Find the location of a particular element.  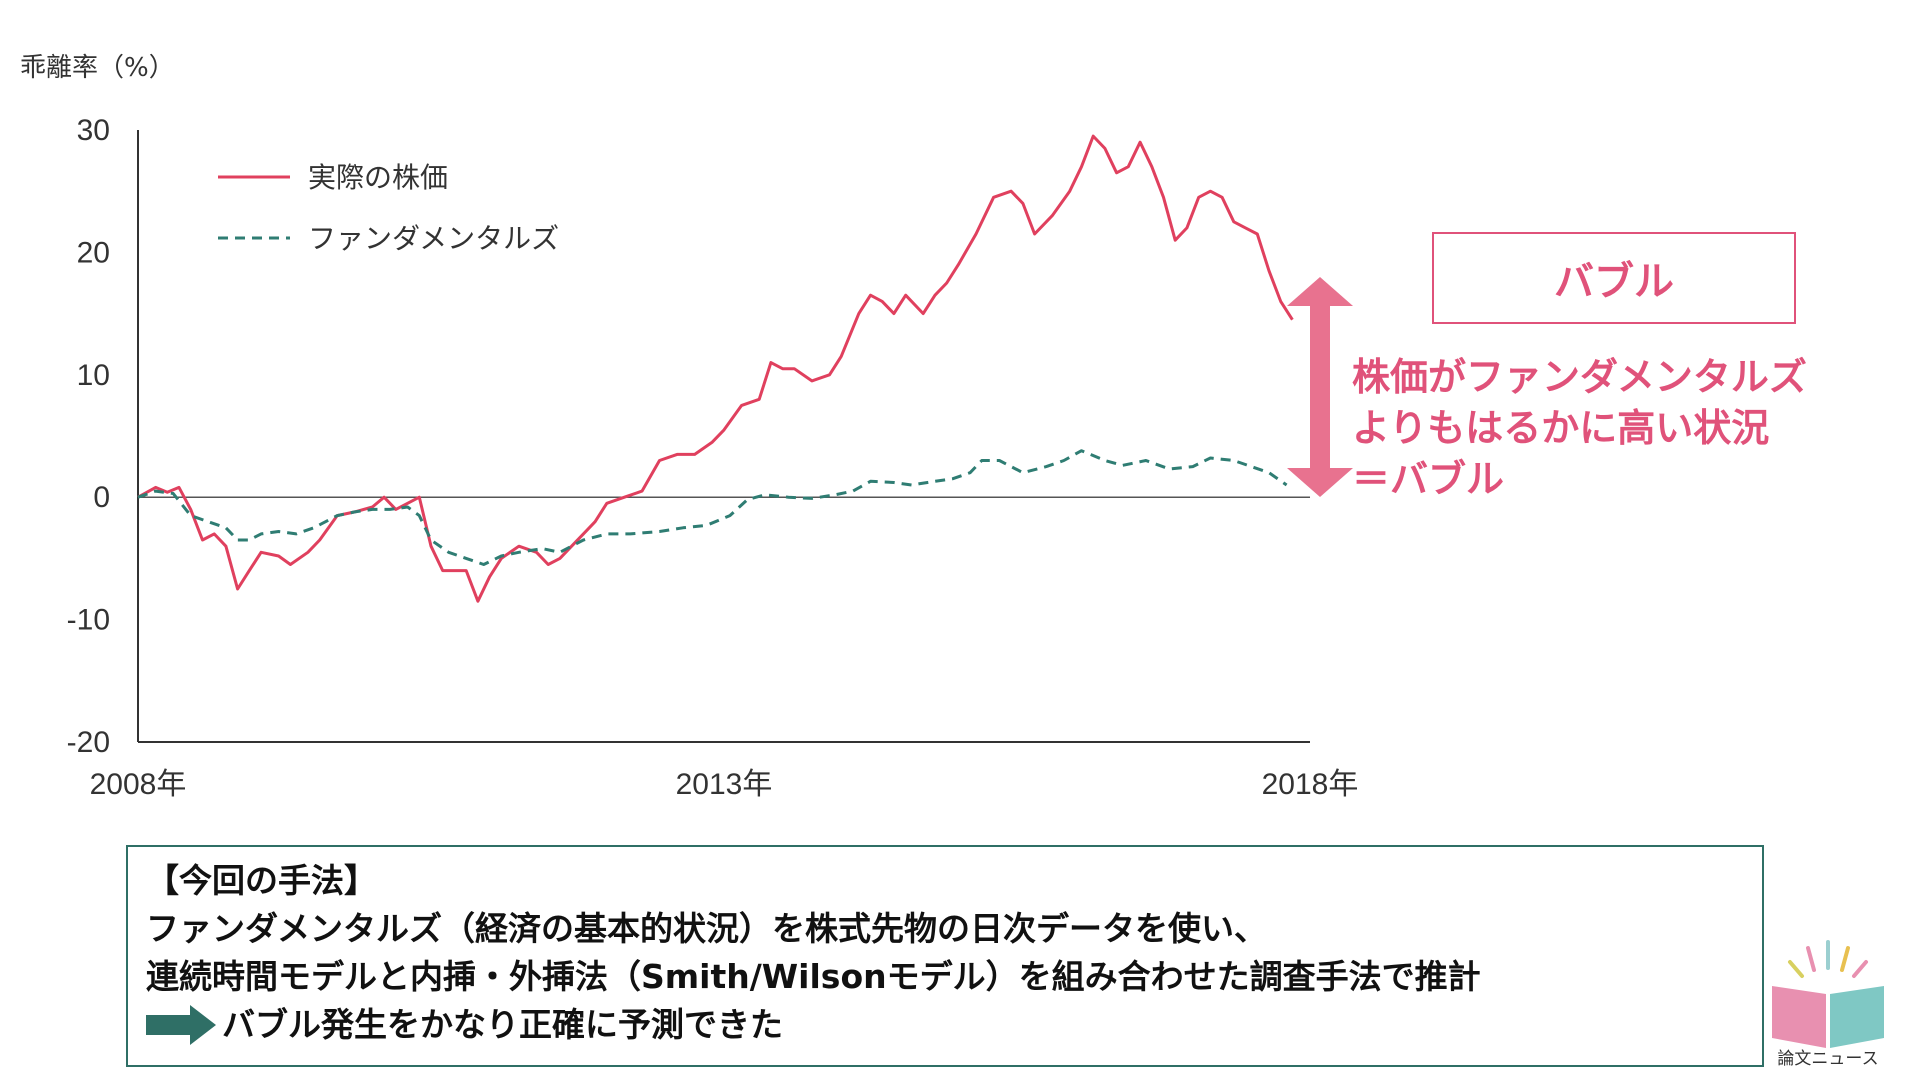

x-tick-label: 2018年 is located at coordinates (1310, 784).